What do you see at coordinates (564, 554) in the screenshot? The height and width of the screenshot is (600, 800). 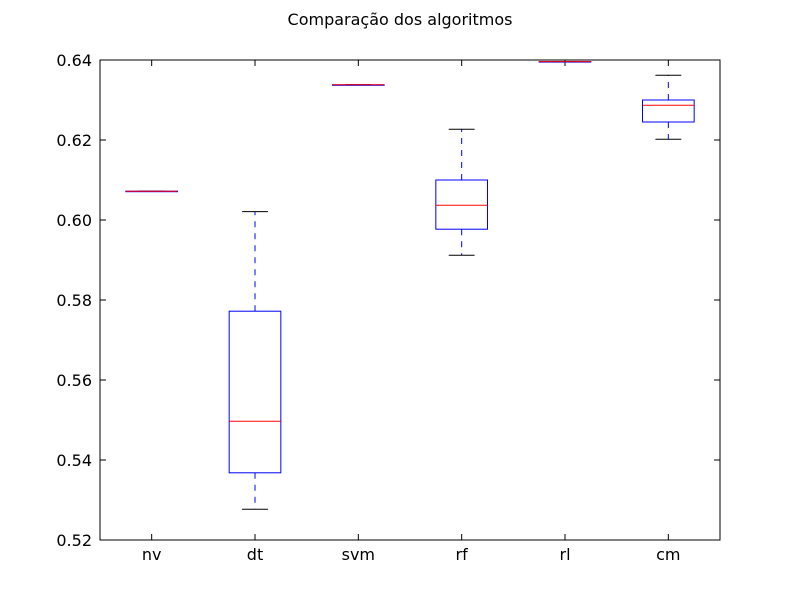 I see `x-tick-label: rl` at bounding box center [564, 554].